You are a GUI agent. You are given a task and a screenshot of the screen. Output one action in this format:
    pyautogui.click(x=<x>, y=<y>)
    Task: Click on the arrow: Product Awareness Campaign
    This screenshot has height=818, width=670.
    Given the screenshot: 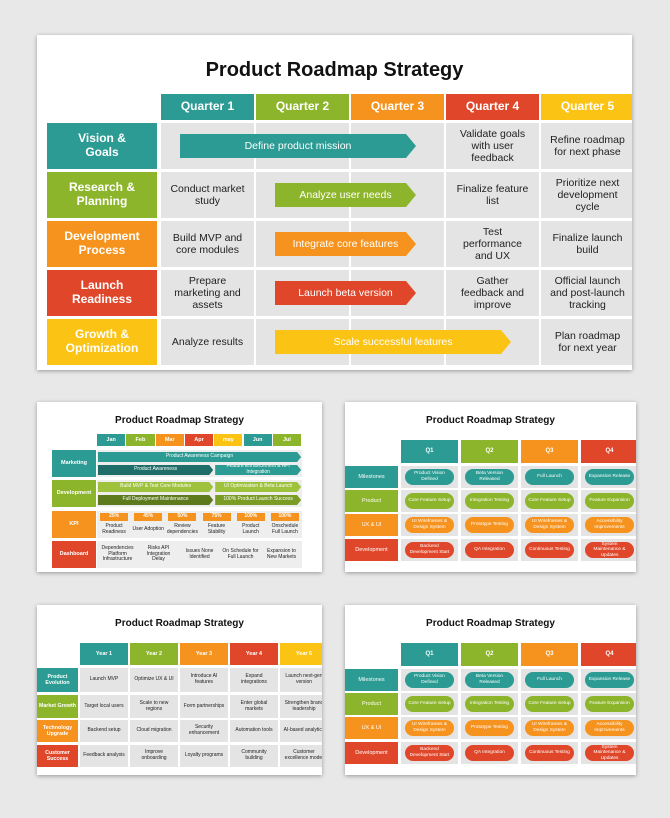 What is the action you would take?
    pyautogui.click(x=199, y=457)
    